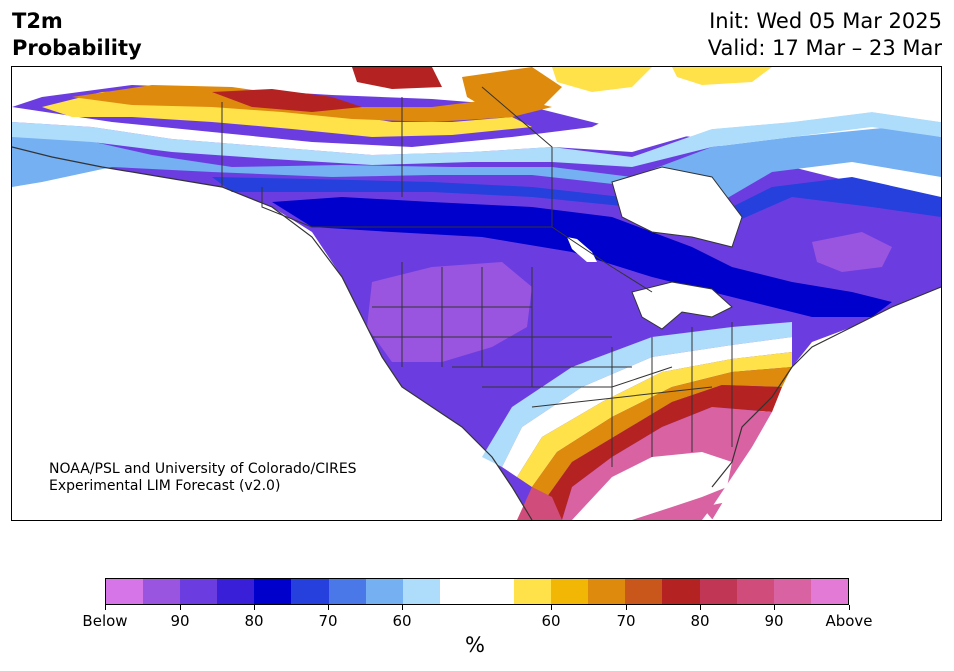 The image size is (954, 671). I want to click on colorbar-tick-label: Below, so click(105, 621).